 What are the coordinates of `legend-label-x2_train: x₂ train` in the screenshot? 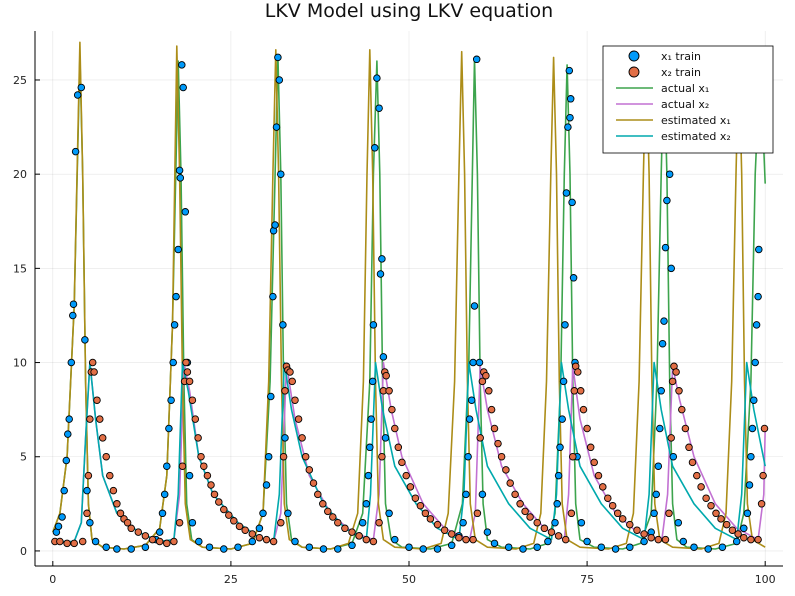 It's located at (681, 72).